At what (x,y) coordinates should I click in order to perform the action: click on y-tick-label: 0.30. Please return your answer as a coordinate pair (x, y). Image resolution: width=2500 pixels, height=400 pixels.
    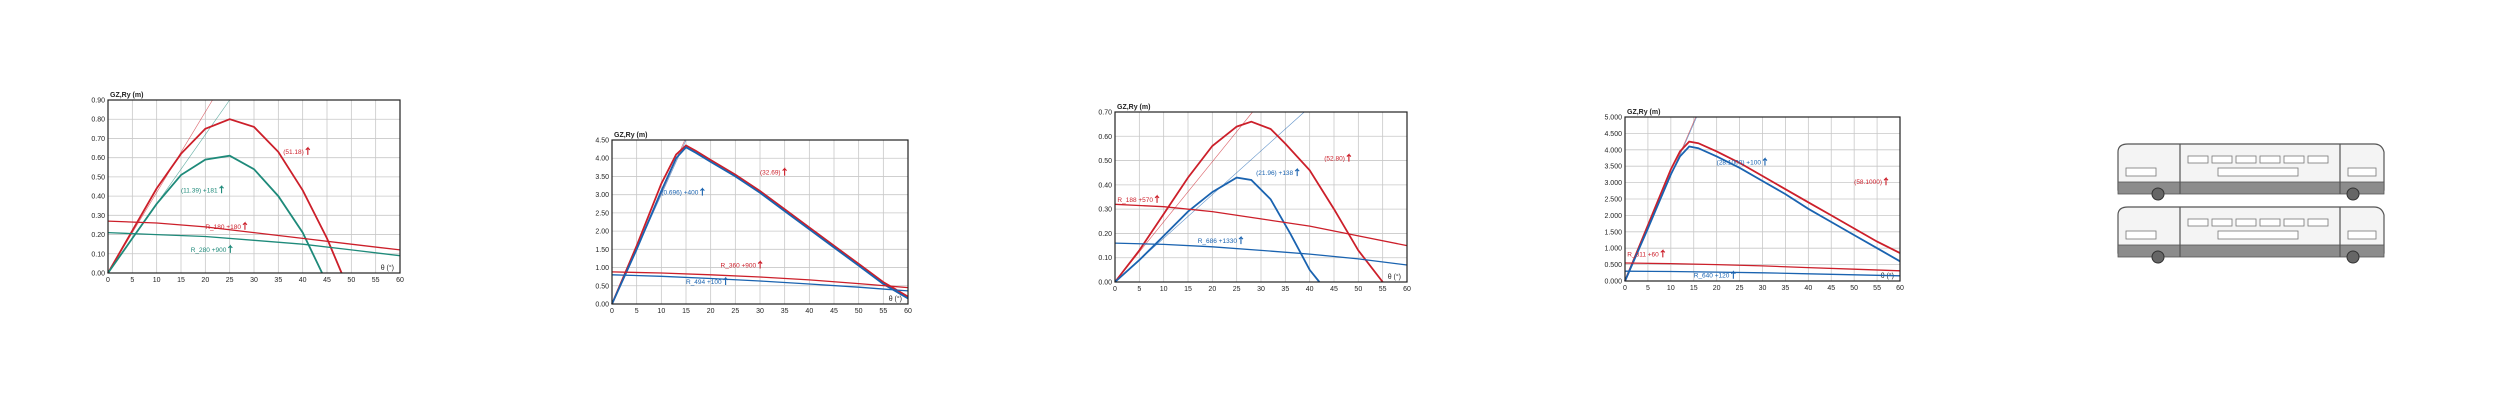
    Looking at the image, I should click on (1105, 210).